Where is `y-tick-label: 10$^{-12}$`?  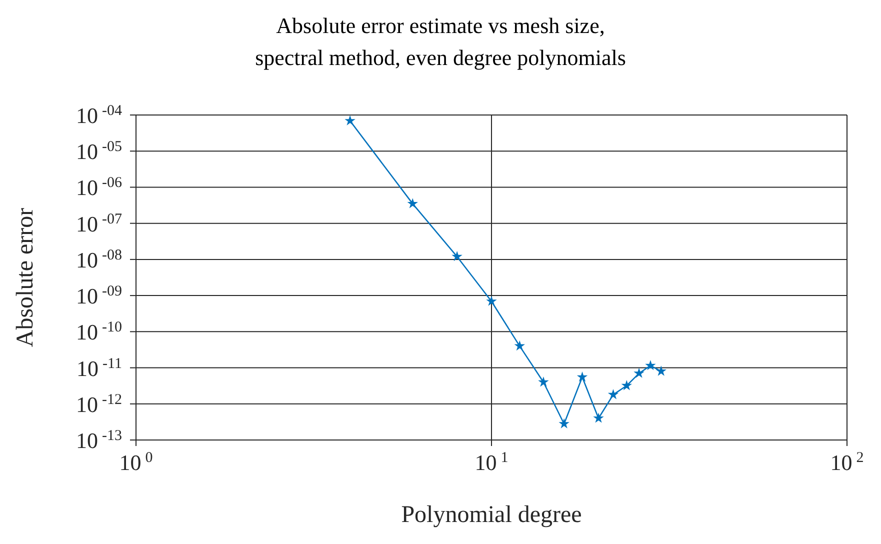 y-tick-label: 10$^{-12}$ is located at coordinates (99, 404).